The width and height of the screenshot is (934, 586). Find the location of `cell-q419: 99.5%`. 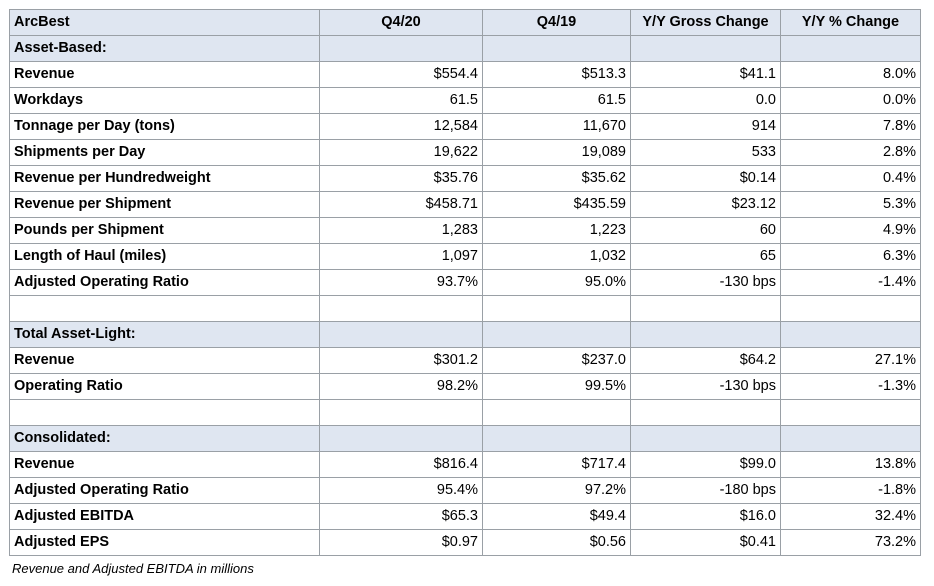

cell-q419: 99.5% is located at coordinates (556, 386).